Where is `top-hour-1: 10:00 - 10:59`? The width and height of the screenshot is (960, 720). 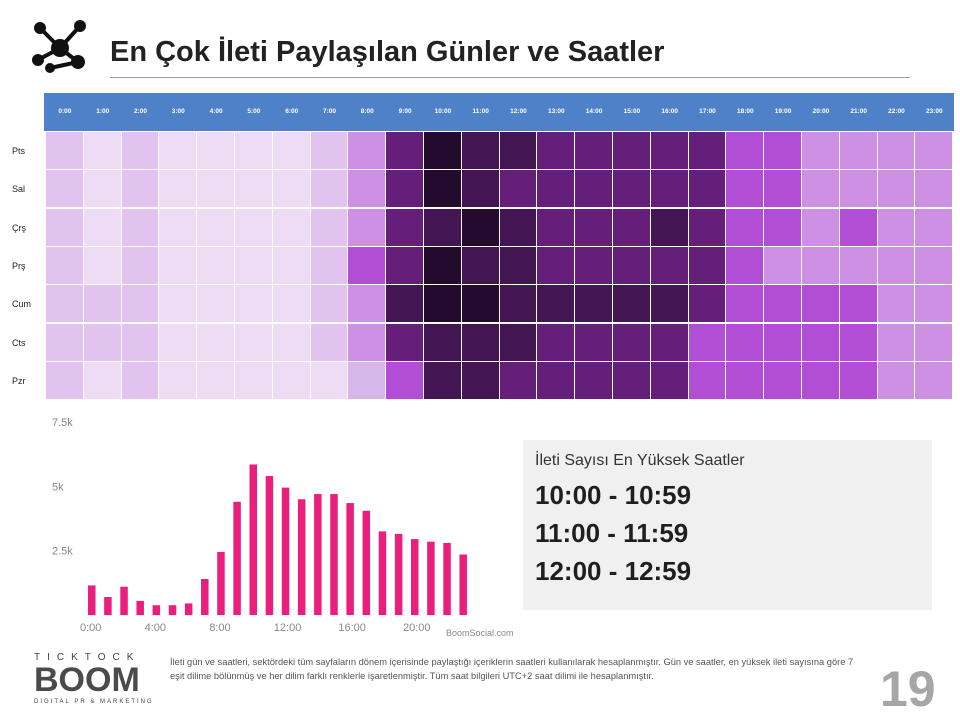
top-hour-1: 10:00 - 10:59 is located at coordinates (613, 495).